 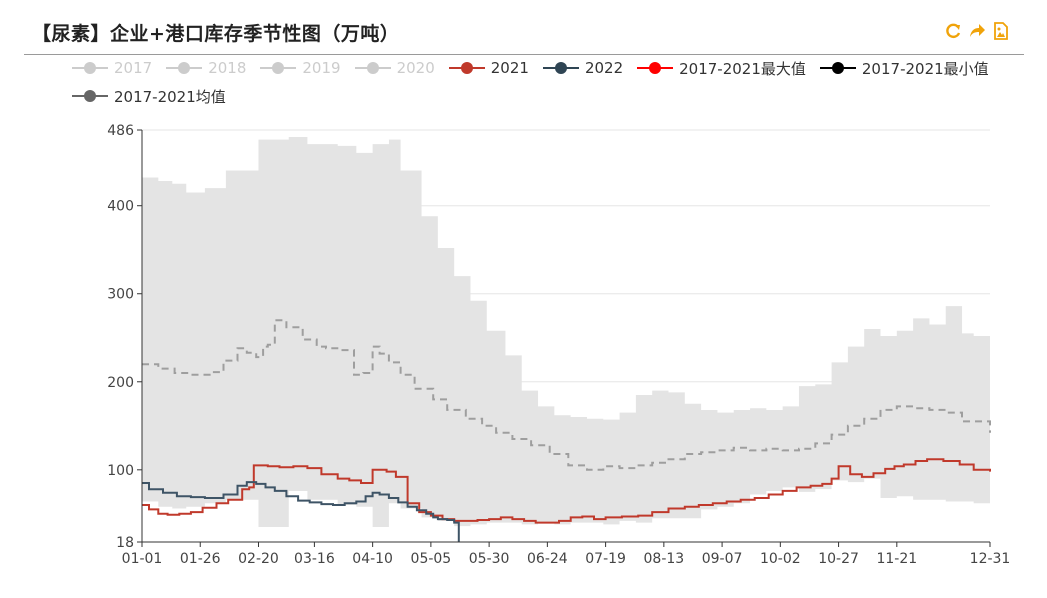 I want to click on chart-title: 【尿素】企业+港口库存季节性图（万吨）, so click(x=216, y=34).